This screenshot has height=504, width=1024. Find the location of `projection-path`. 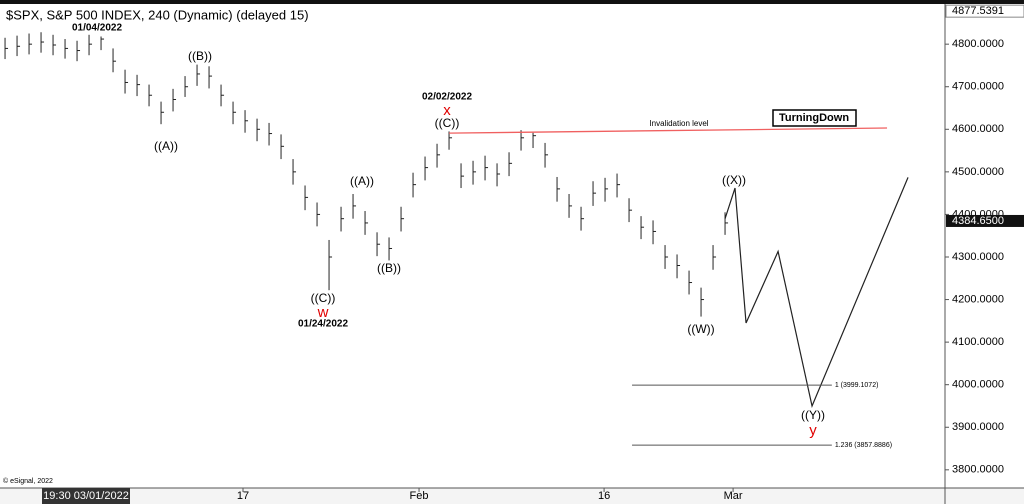

projection-path is located at coordinates (816, 292).